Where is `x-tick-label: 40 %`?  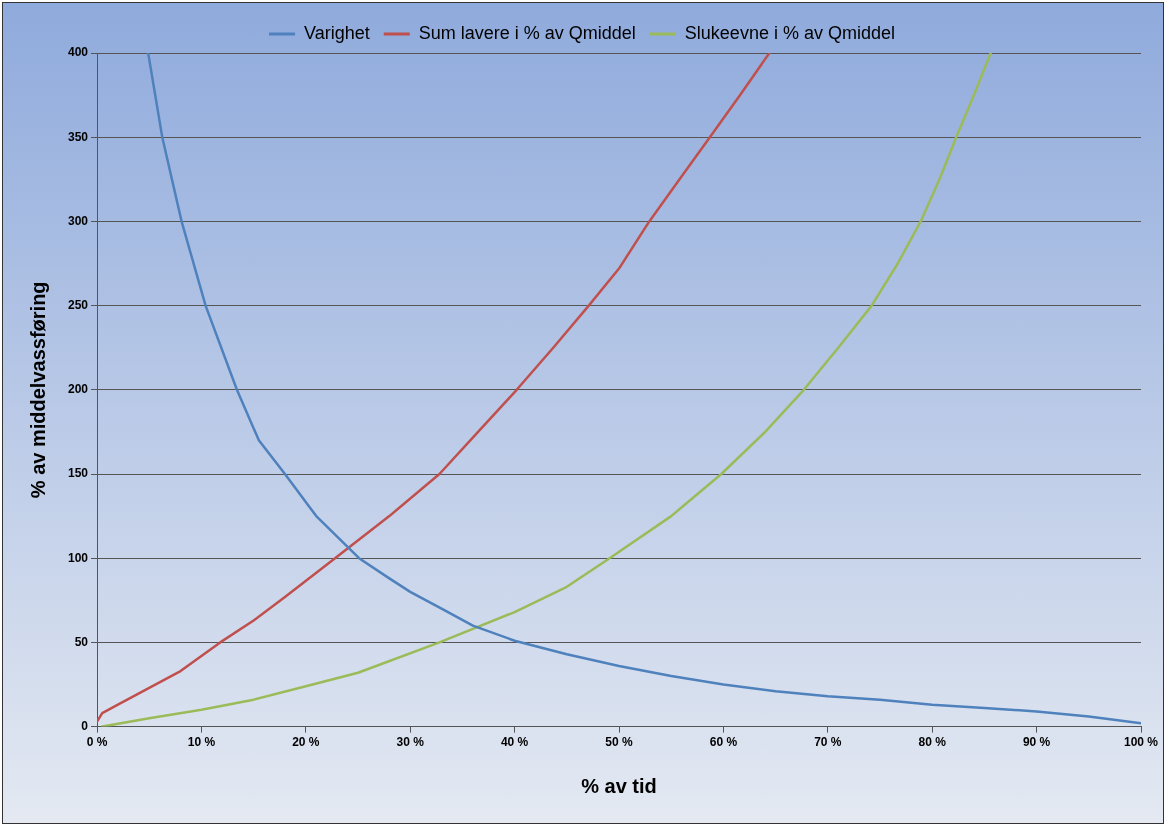
x-tick-label: 40 % is located at coordinates (514, 742).